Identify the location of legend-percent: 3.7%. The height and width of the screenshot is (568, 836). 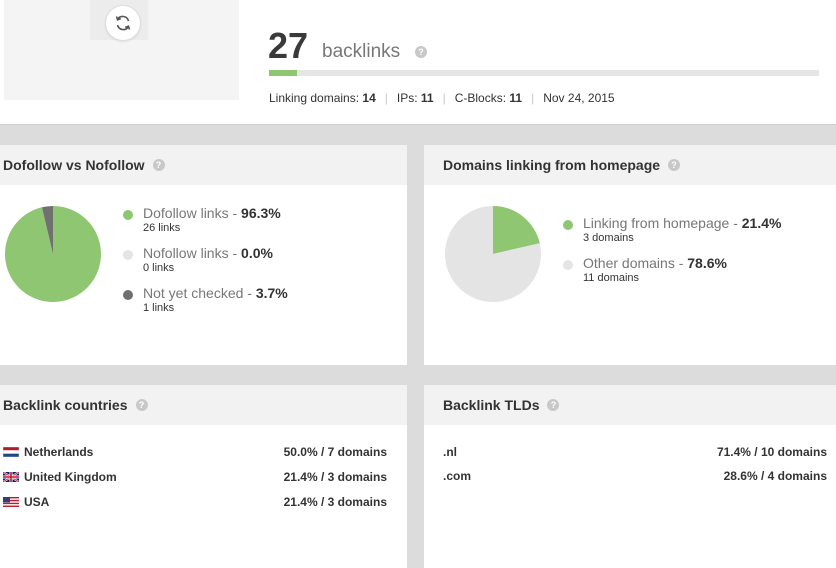
(271, 293).